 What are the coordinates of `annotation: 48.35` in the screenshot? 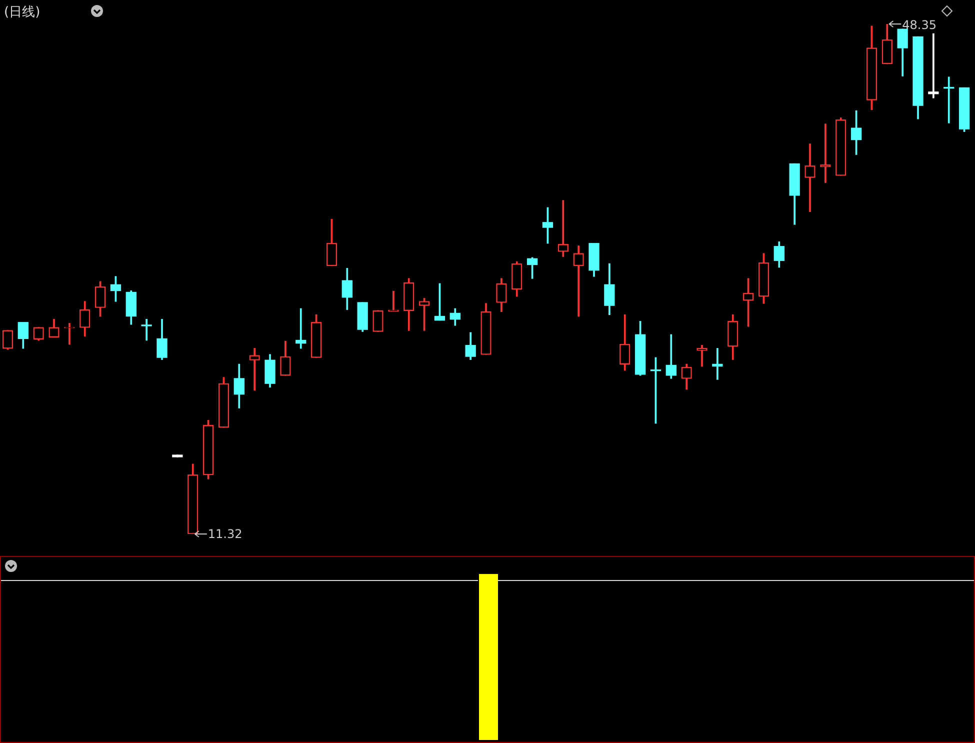 It's located at (919, 25).